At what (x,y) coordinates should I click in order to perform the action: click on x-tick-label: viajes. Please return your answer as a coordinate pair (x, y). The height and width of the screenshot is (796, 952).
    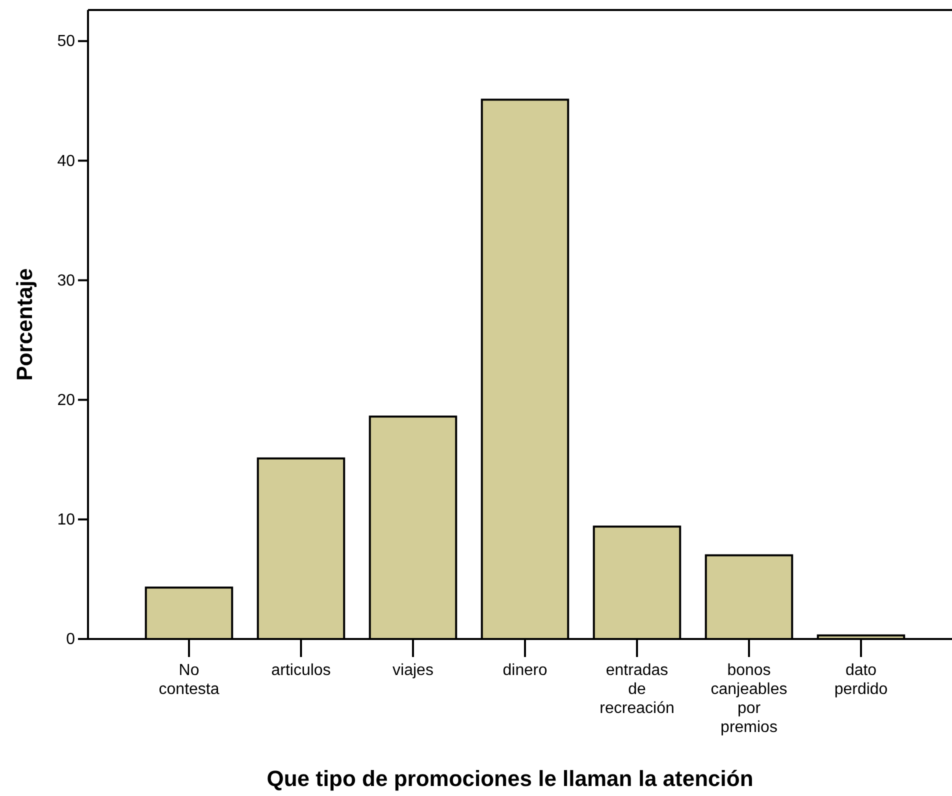
    Looking at the image, I should click on (413, 670).